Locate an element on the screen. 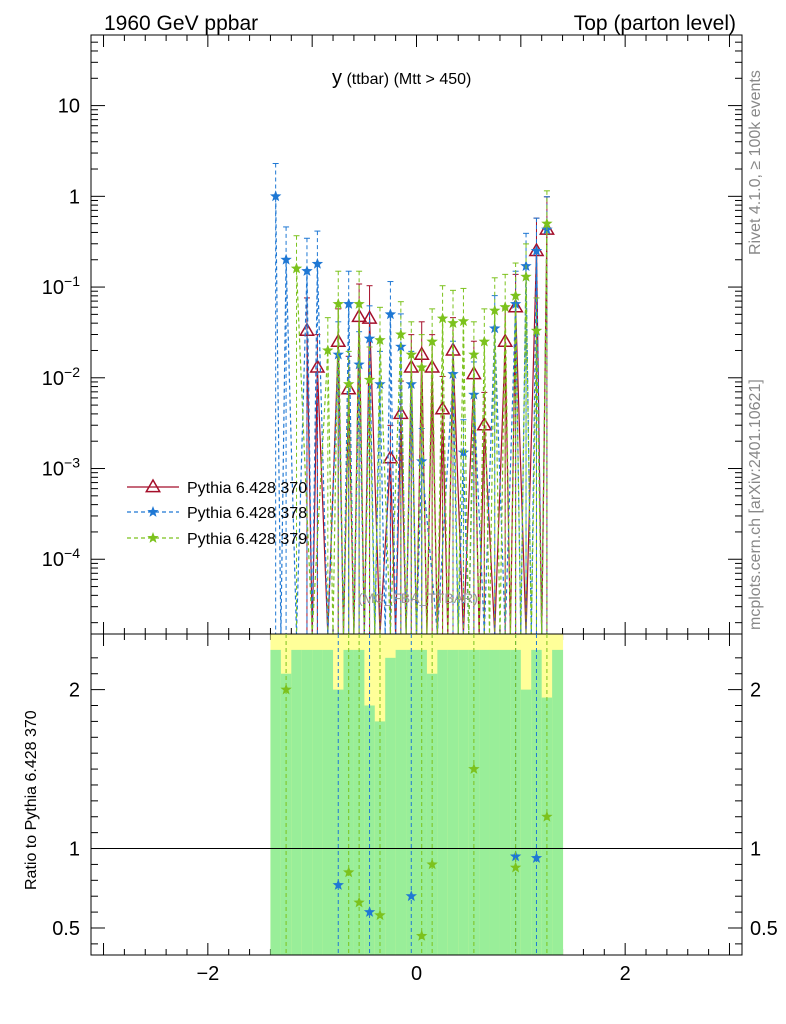 Image resolution: width=786 pixels, height=1024 pixels. legend-item-3: Pythia 6.428 379 is located at coordinates (217, 539).